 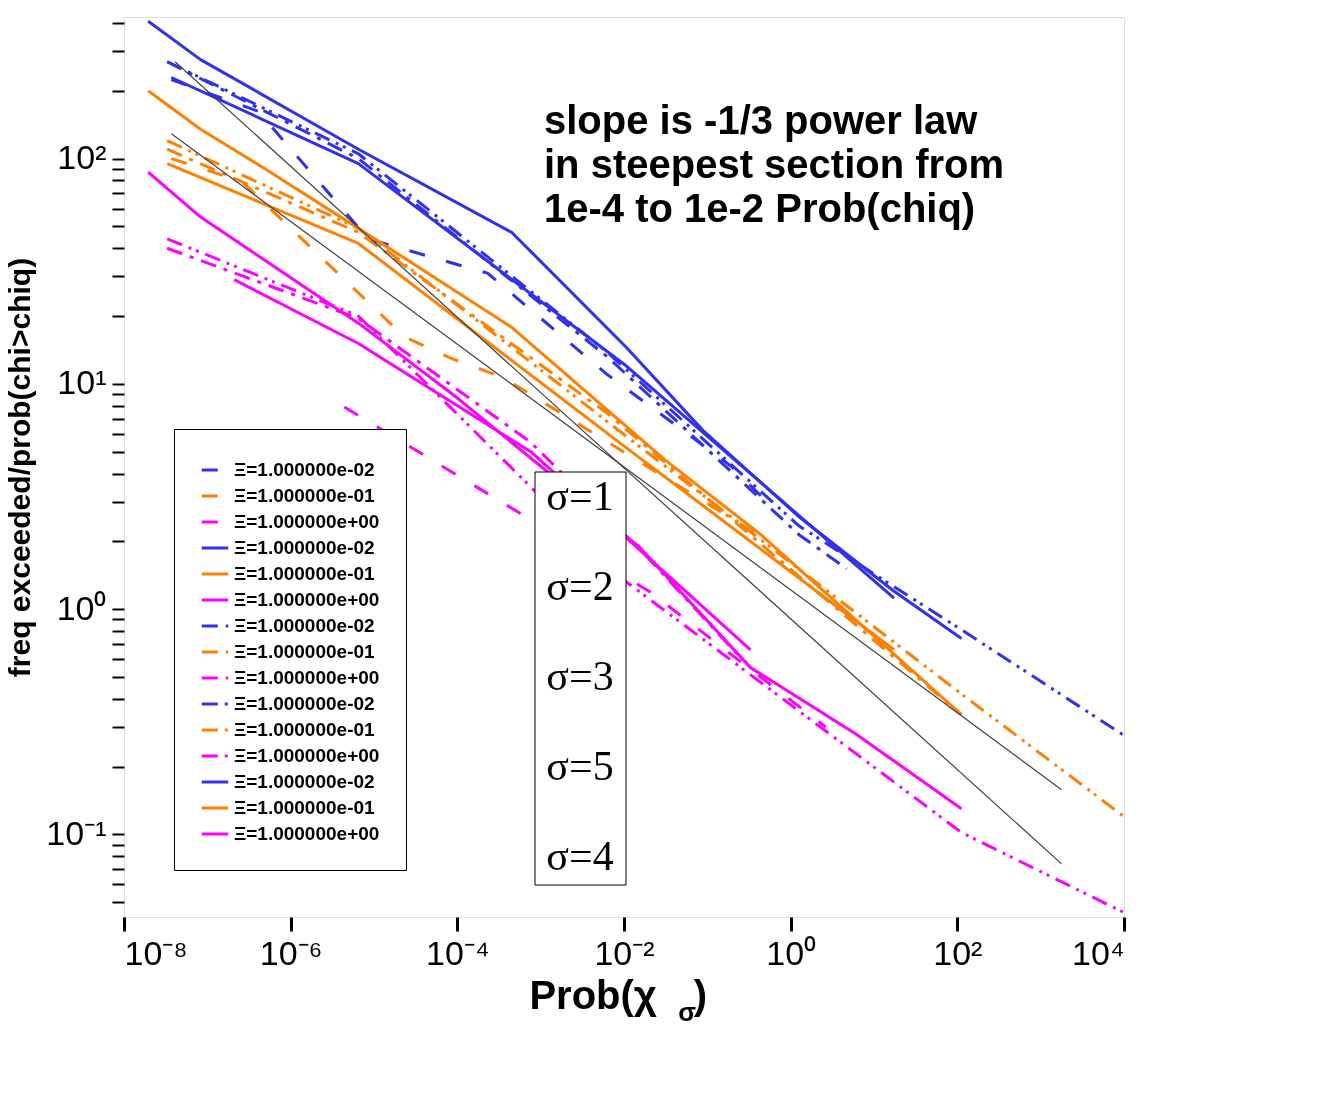 I want to click on annotation: σ=5, so click(x=580, y=766).